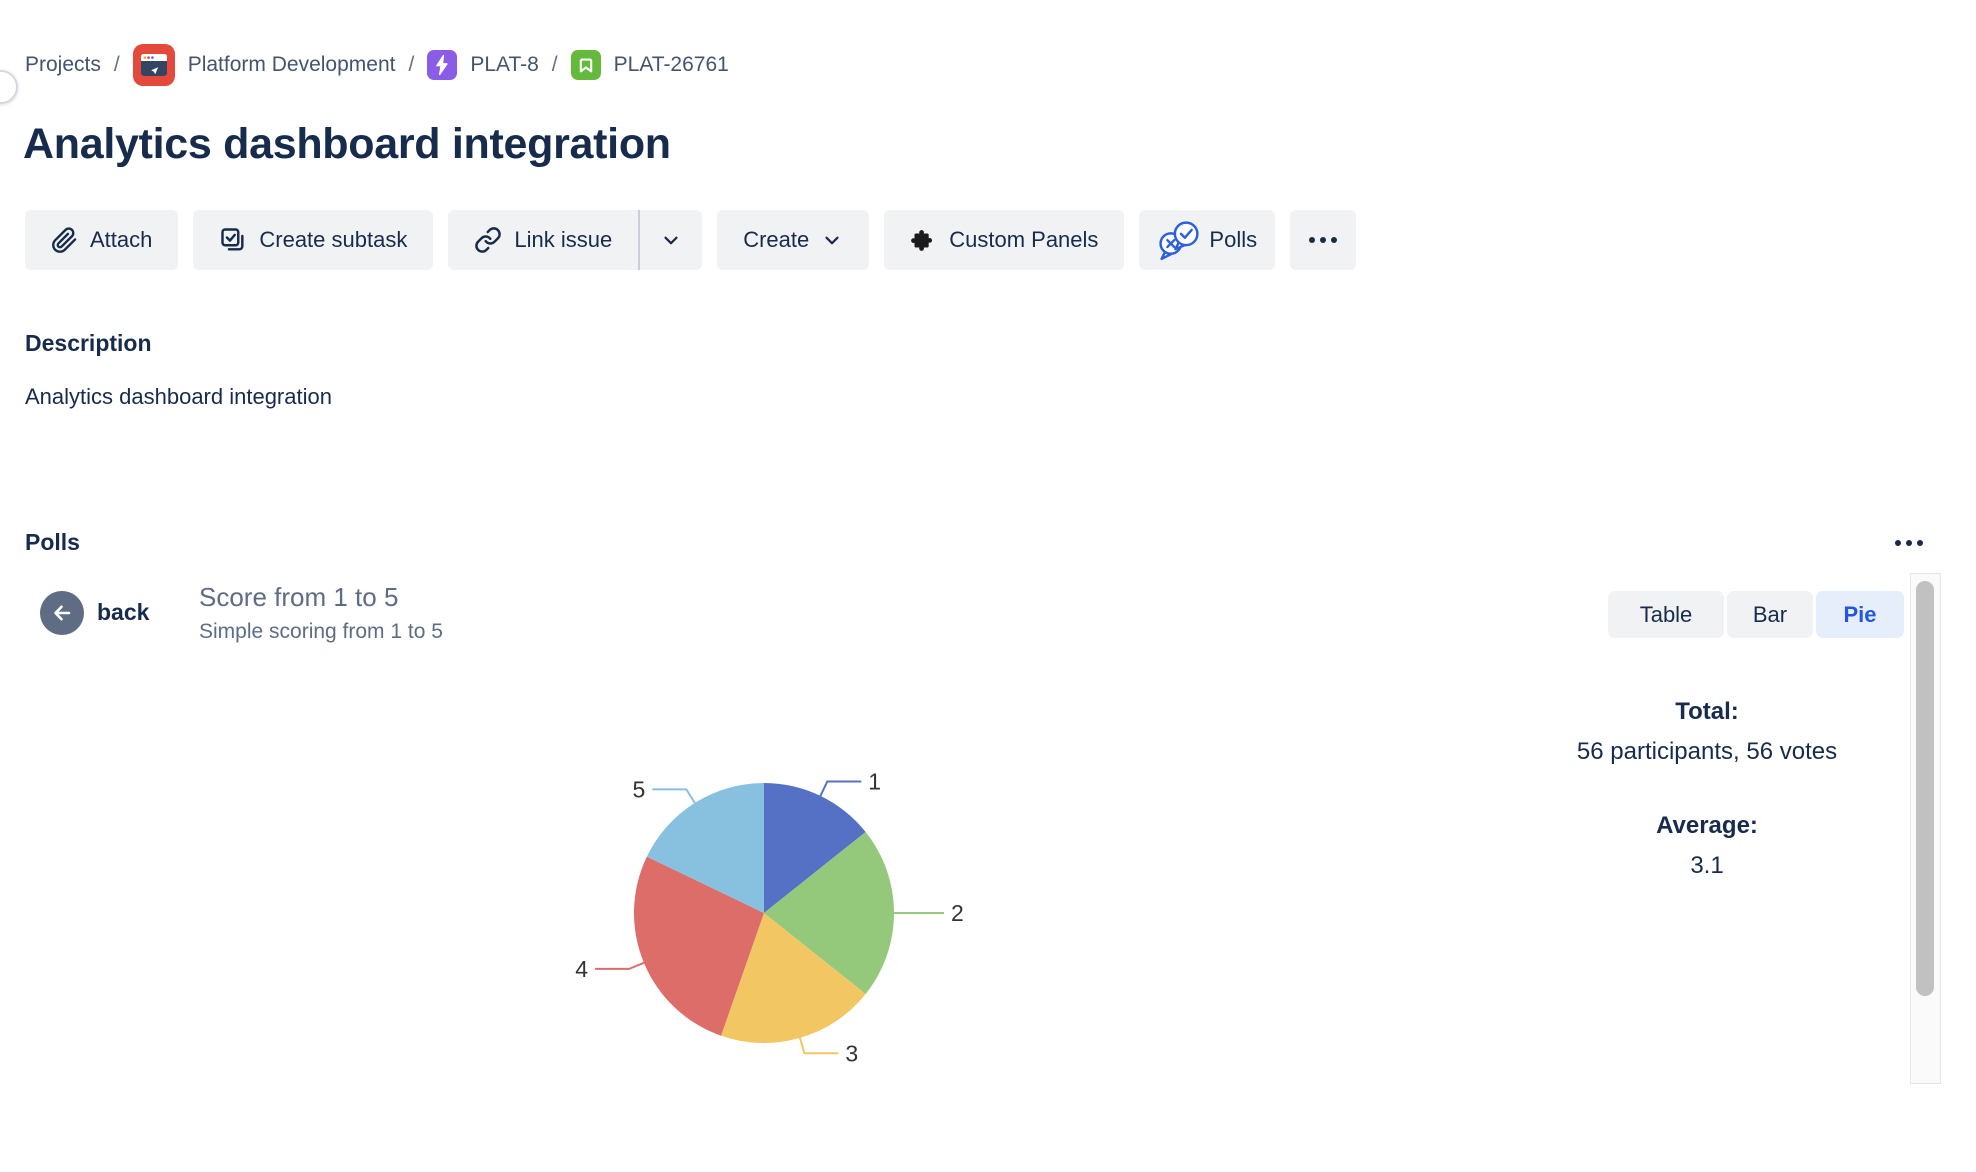  Describe the element at coordinates (1707, 865) in the screenshot. I see `average-value: 3.1` at that location.